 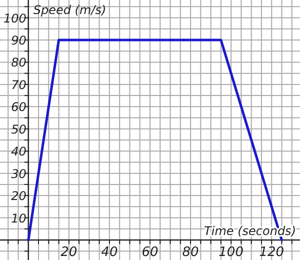 I want to click on y-tick-label: 40, so click(x=19, y=151).